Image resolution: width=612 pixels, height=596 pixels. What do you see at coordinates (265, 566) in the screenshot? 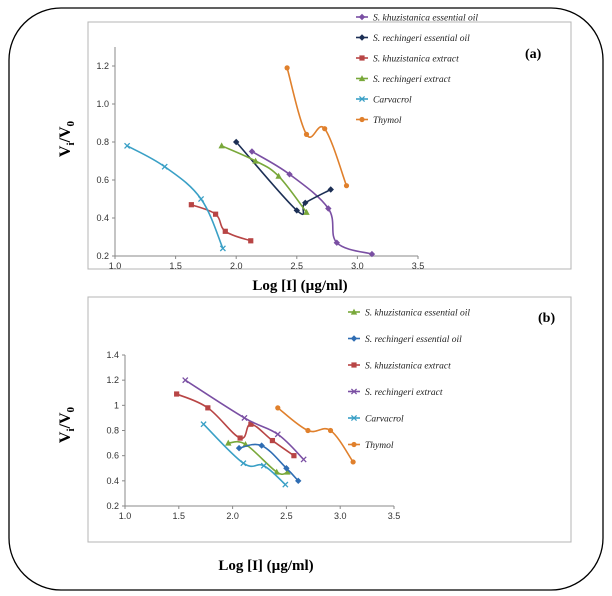
I see `figure-xlabel: Log [I] (µg/ml)` at bounding box center [265, 566].